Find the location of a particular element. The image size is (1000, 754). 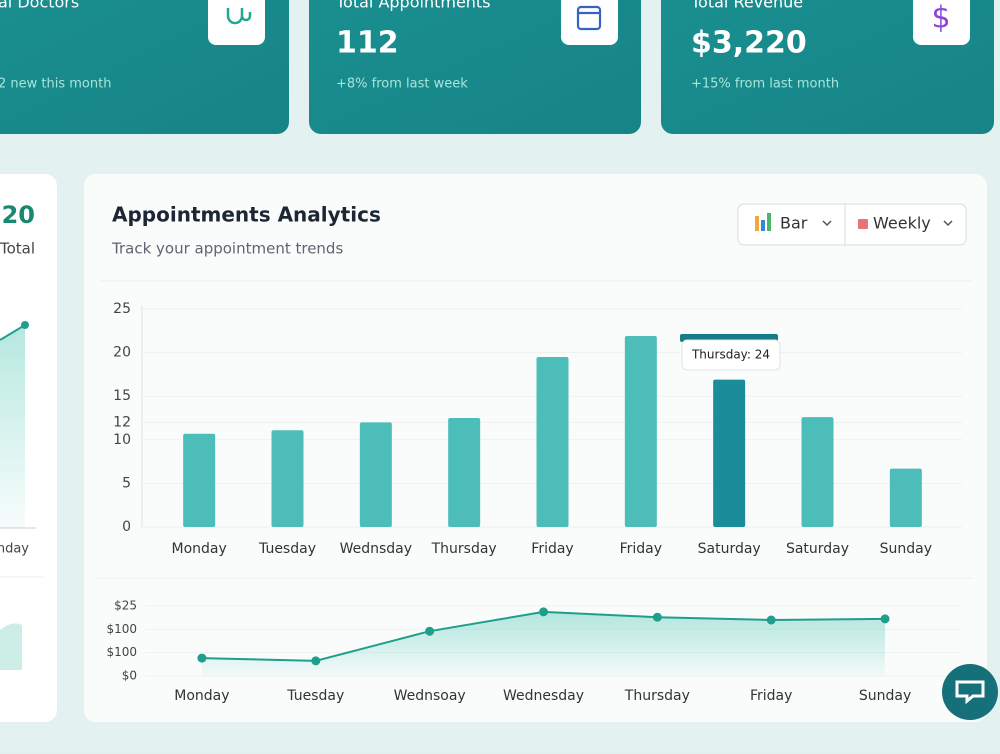

chat-circle is located at coordinates (970, 692).